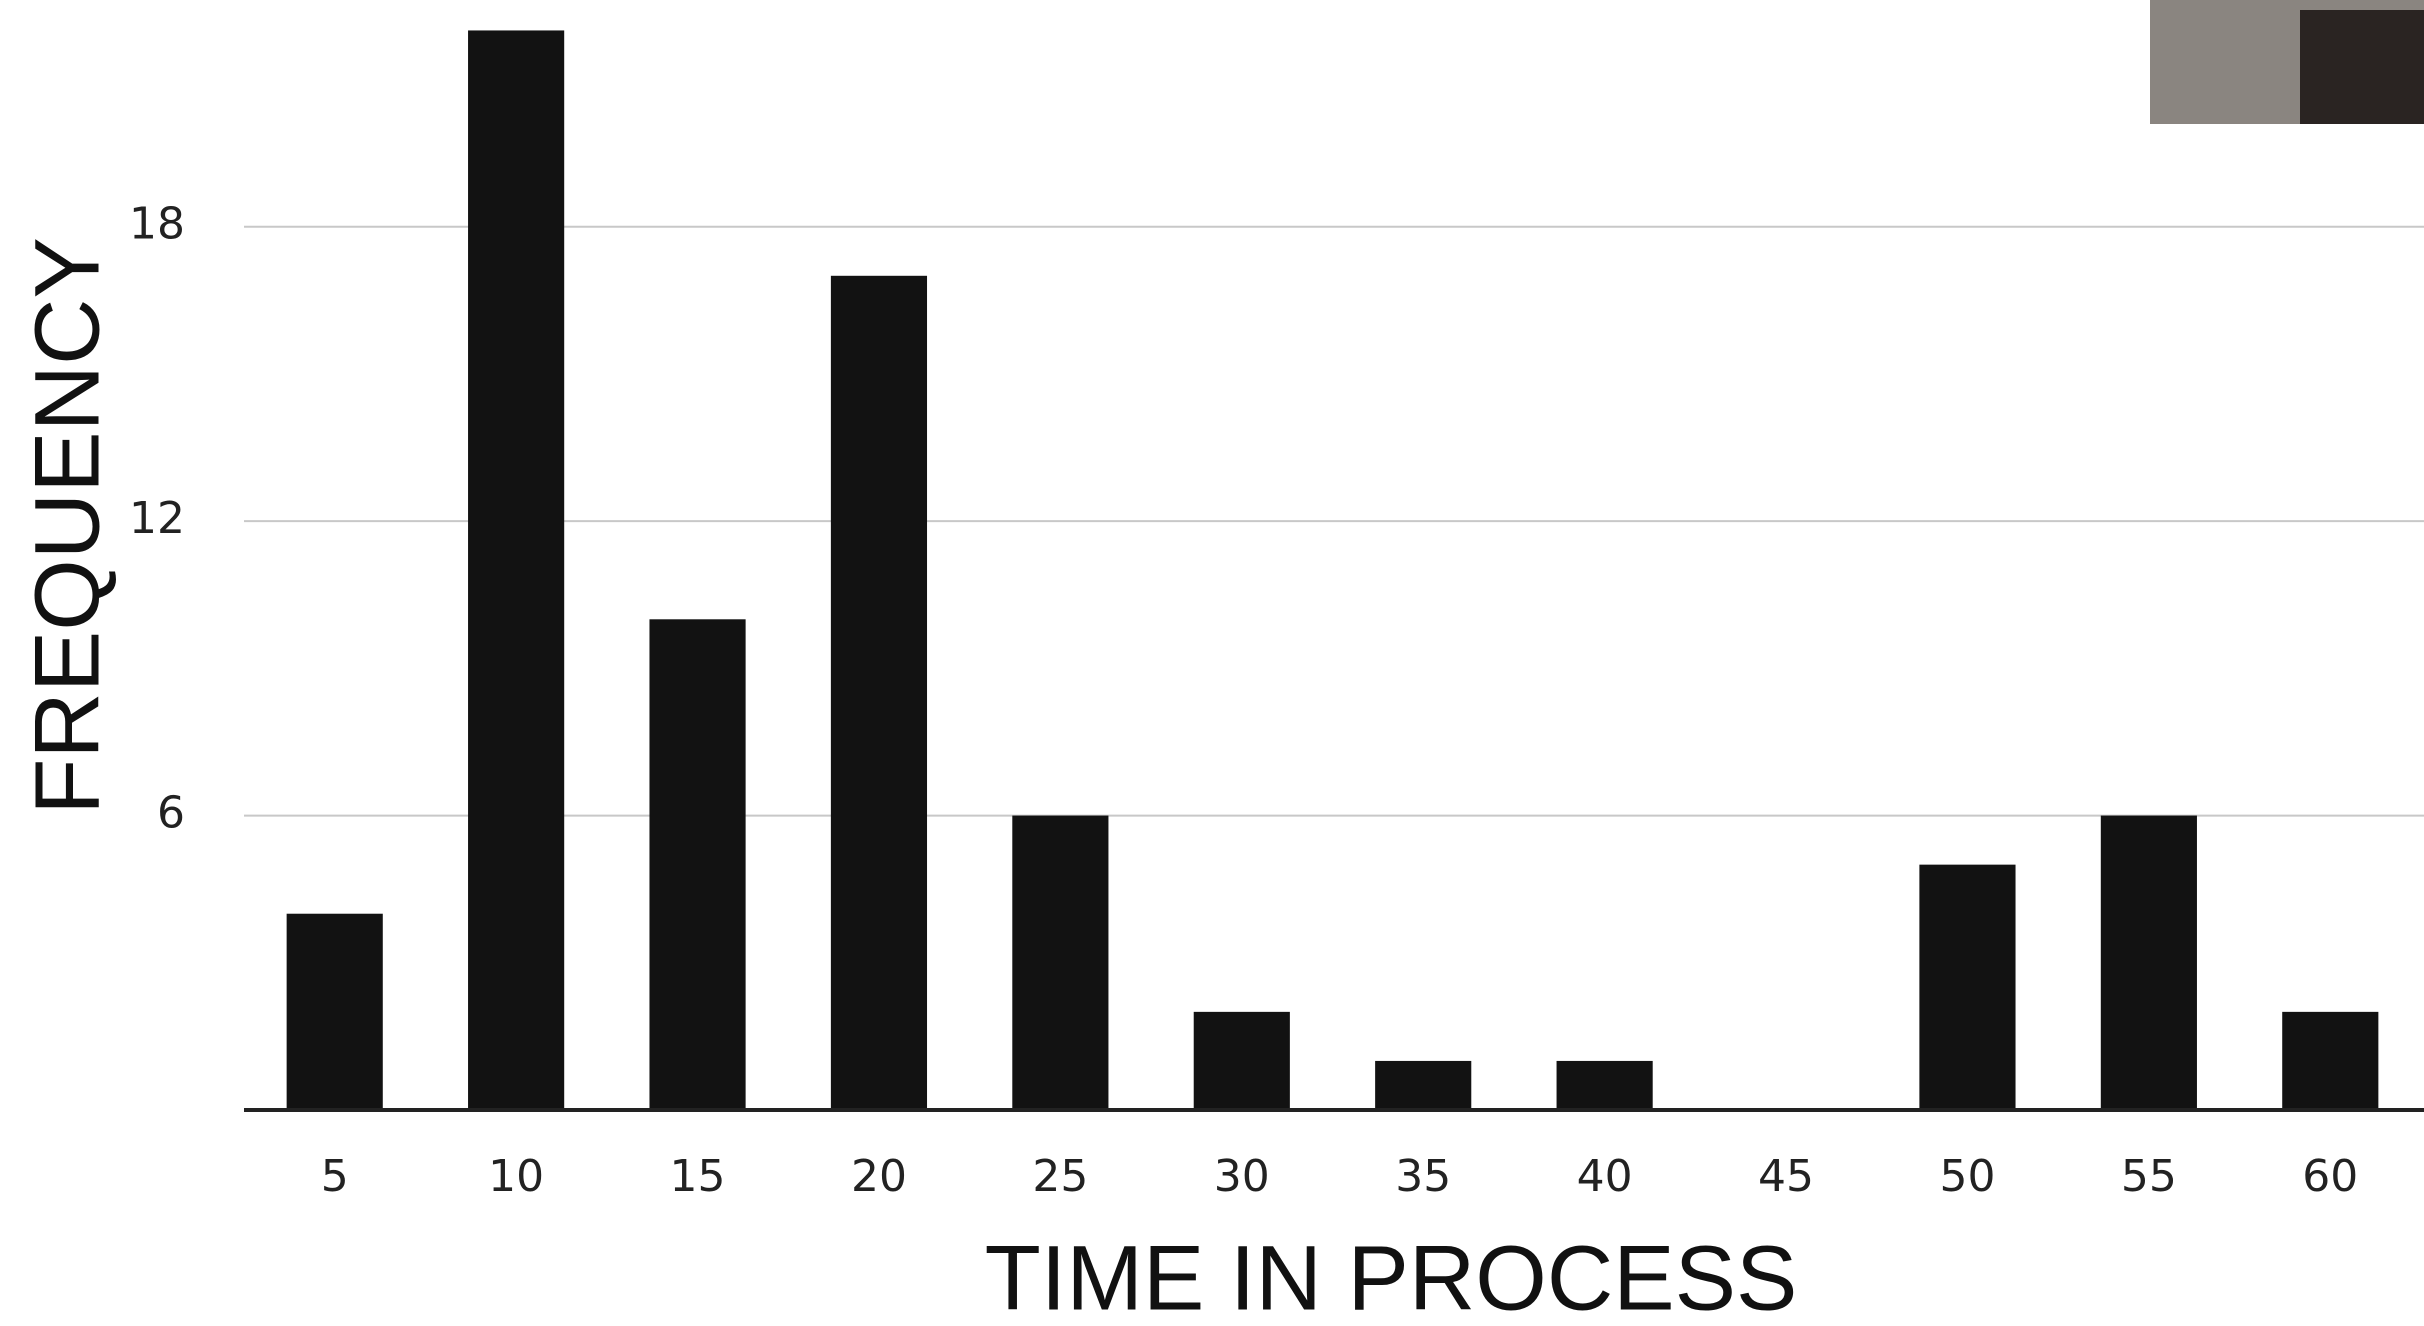 The height and width of the screenshot is (1326, 2424). I want to click on x-tick-label: 55, so click(2149, 1176).